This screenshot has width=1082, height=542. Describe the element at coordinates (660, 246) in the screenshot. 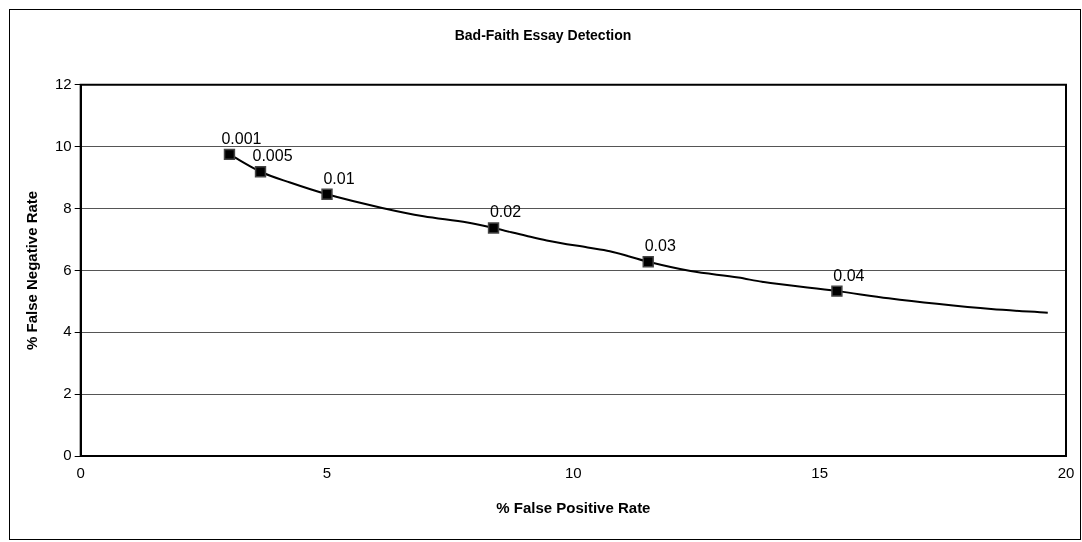

I see `annotation: 0.03` at that location.